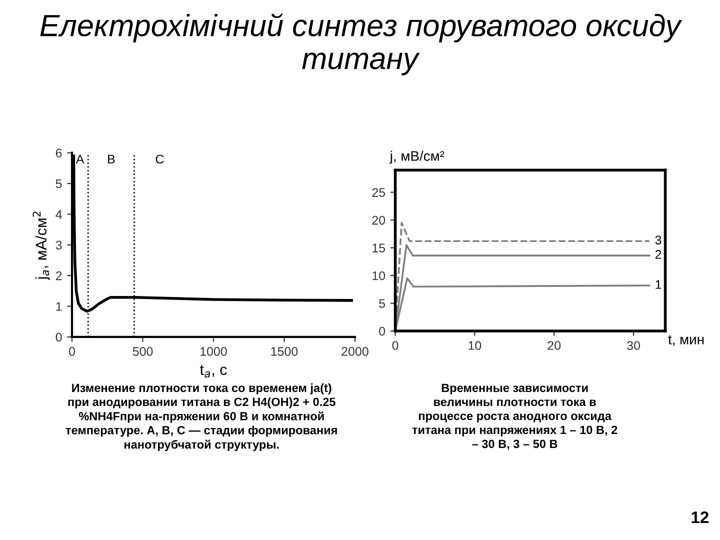  What do you see at coordinates (142, 351) in the screenshot?
I see `x-tick-label: 500` at bounding box center [142, 351].